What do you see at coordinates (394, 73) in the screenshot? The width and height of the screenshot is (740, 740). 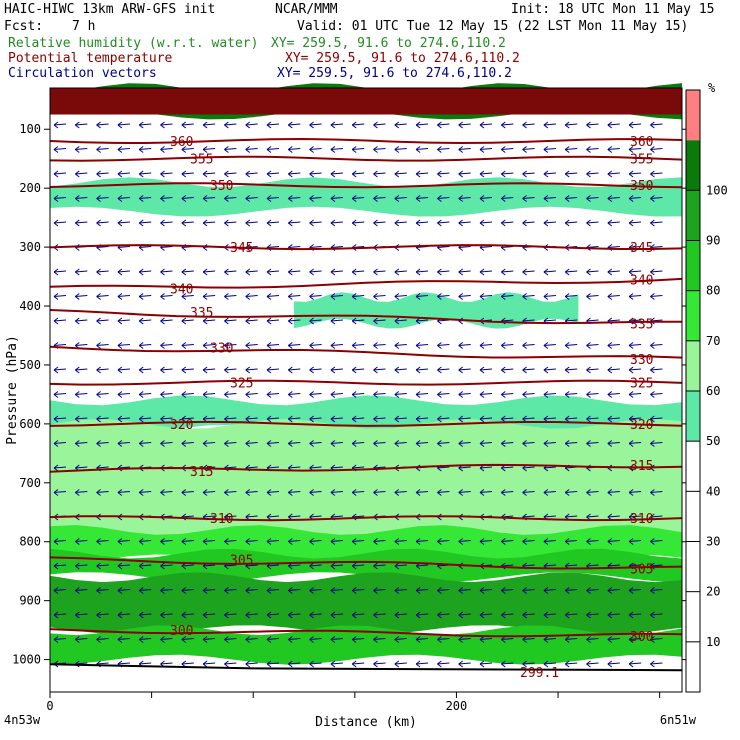 I see `vector-xy-range: XY= 259.5, 91.6 to 274.6,110.2` at bounding box center [394, 73].